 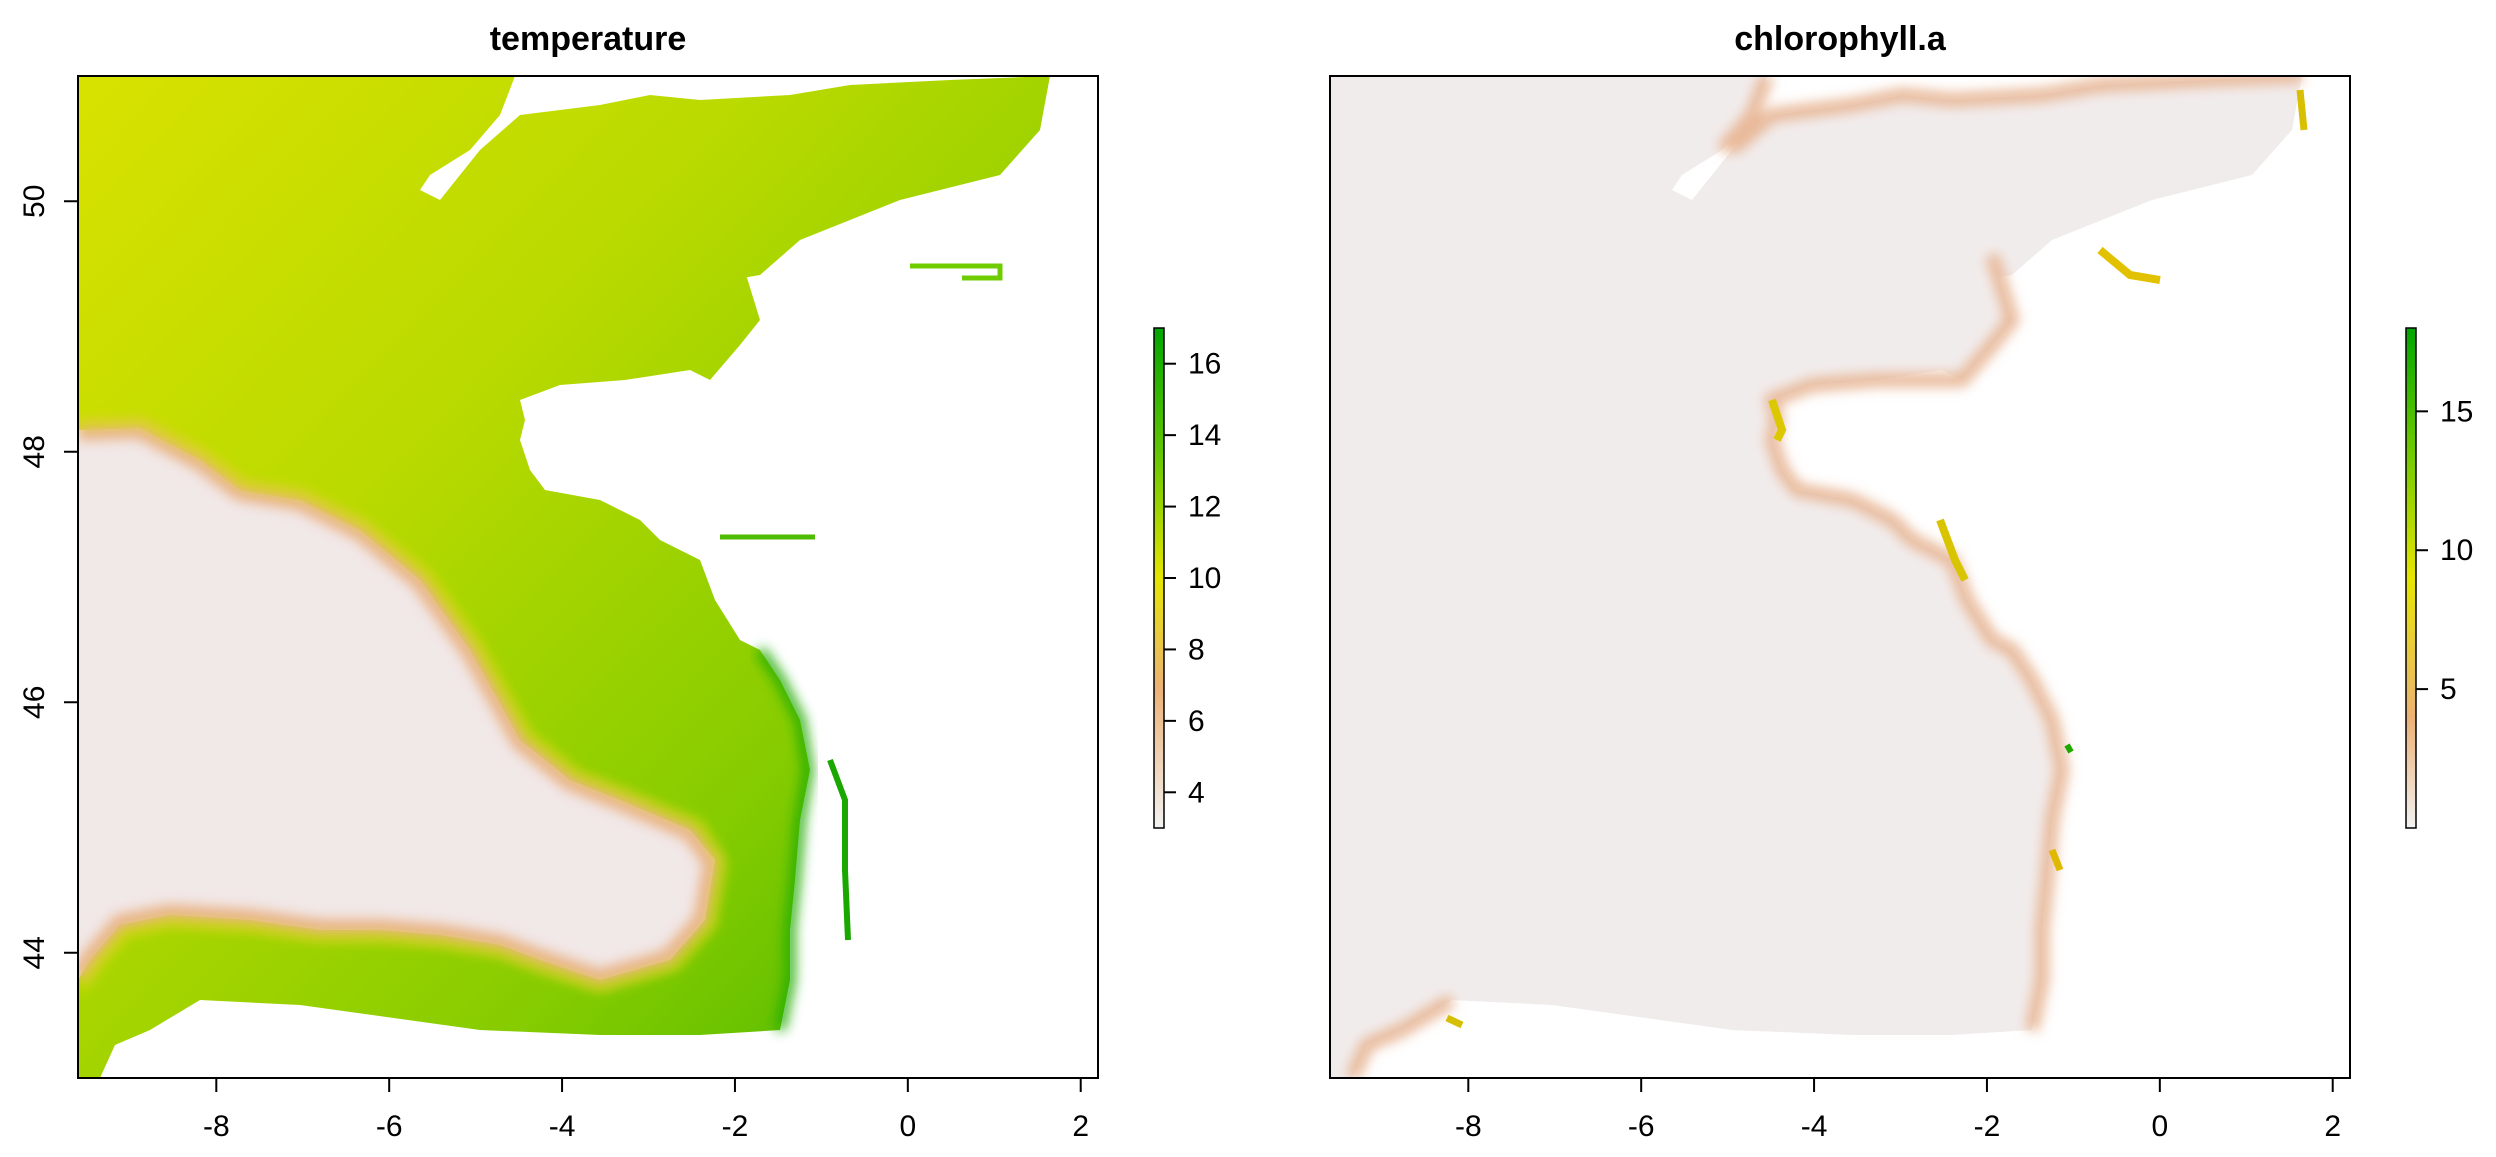 I want to click on temperature-legend-tick-label: 4, so click(x=1196, y=792).